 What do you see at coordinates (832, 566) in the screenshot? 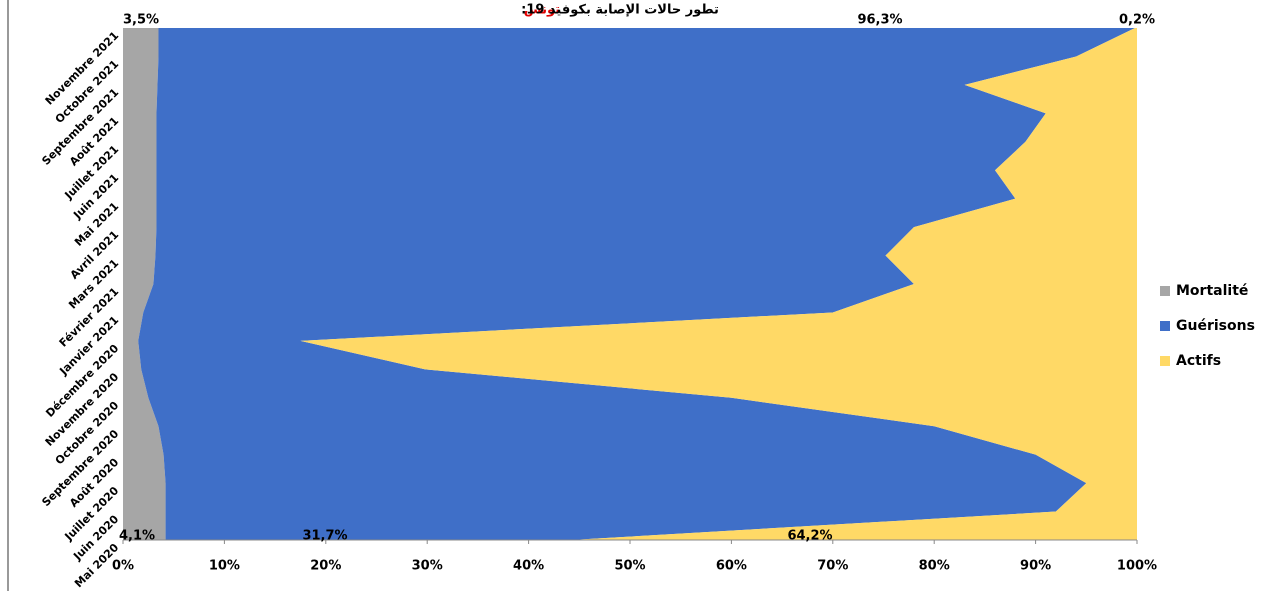
I see `x-tick-label: 70%` at bounding box center [832, 566].